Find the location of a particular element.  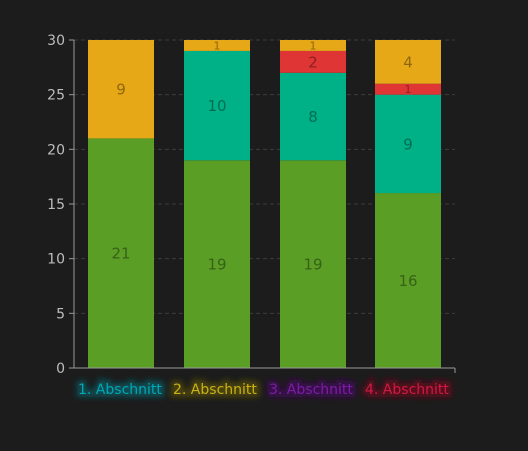

y-tick-label: 30 is located at coordinates (56, 41).